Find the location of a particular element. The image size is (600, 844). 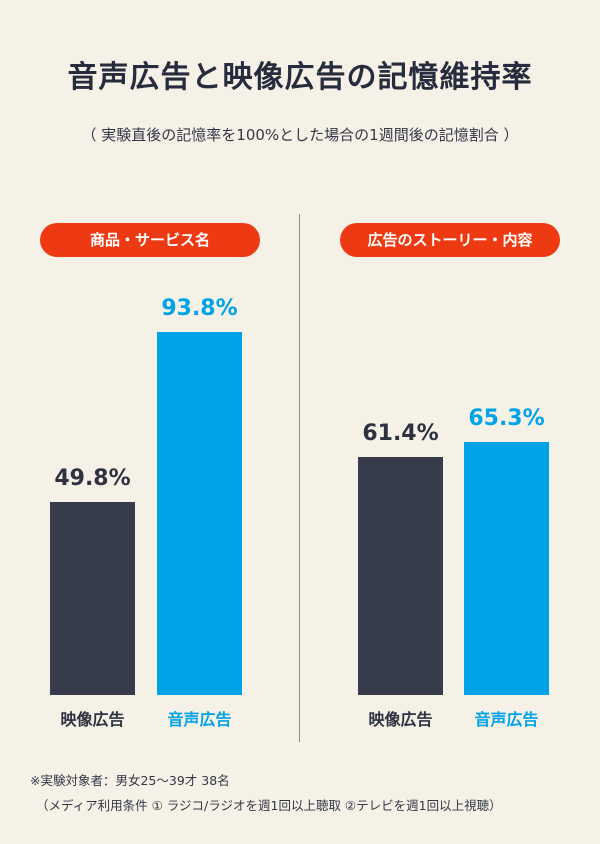

bar-story-video is located at coordinates (400, 576).